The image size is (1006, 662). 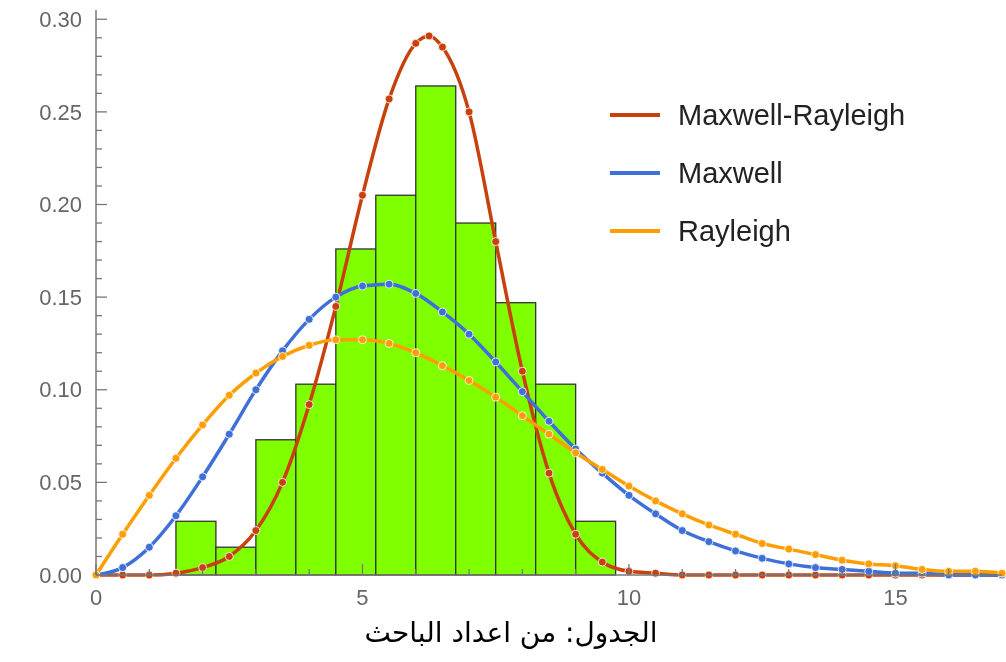 I want to click on legend-label: Maxwell, so click(x=730, y=173).